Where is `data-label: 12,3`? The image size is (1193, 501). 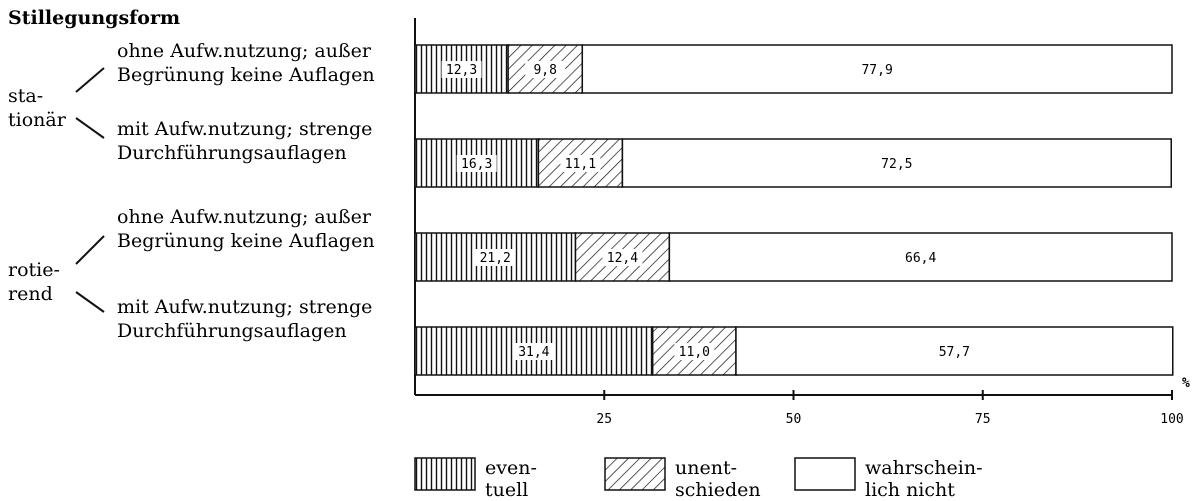
data-label: 12,3 is located at coordinates (461, 70).